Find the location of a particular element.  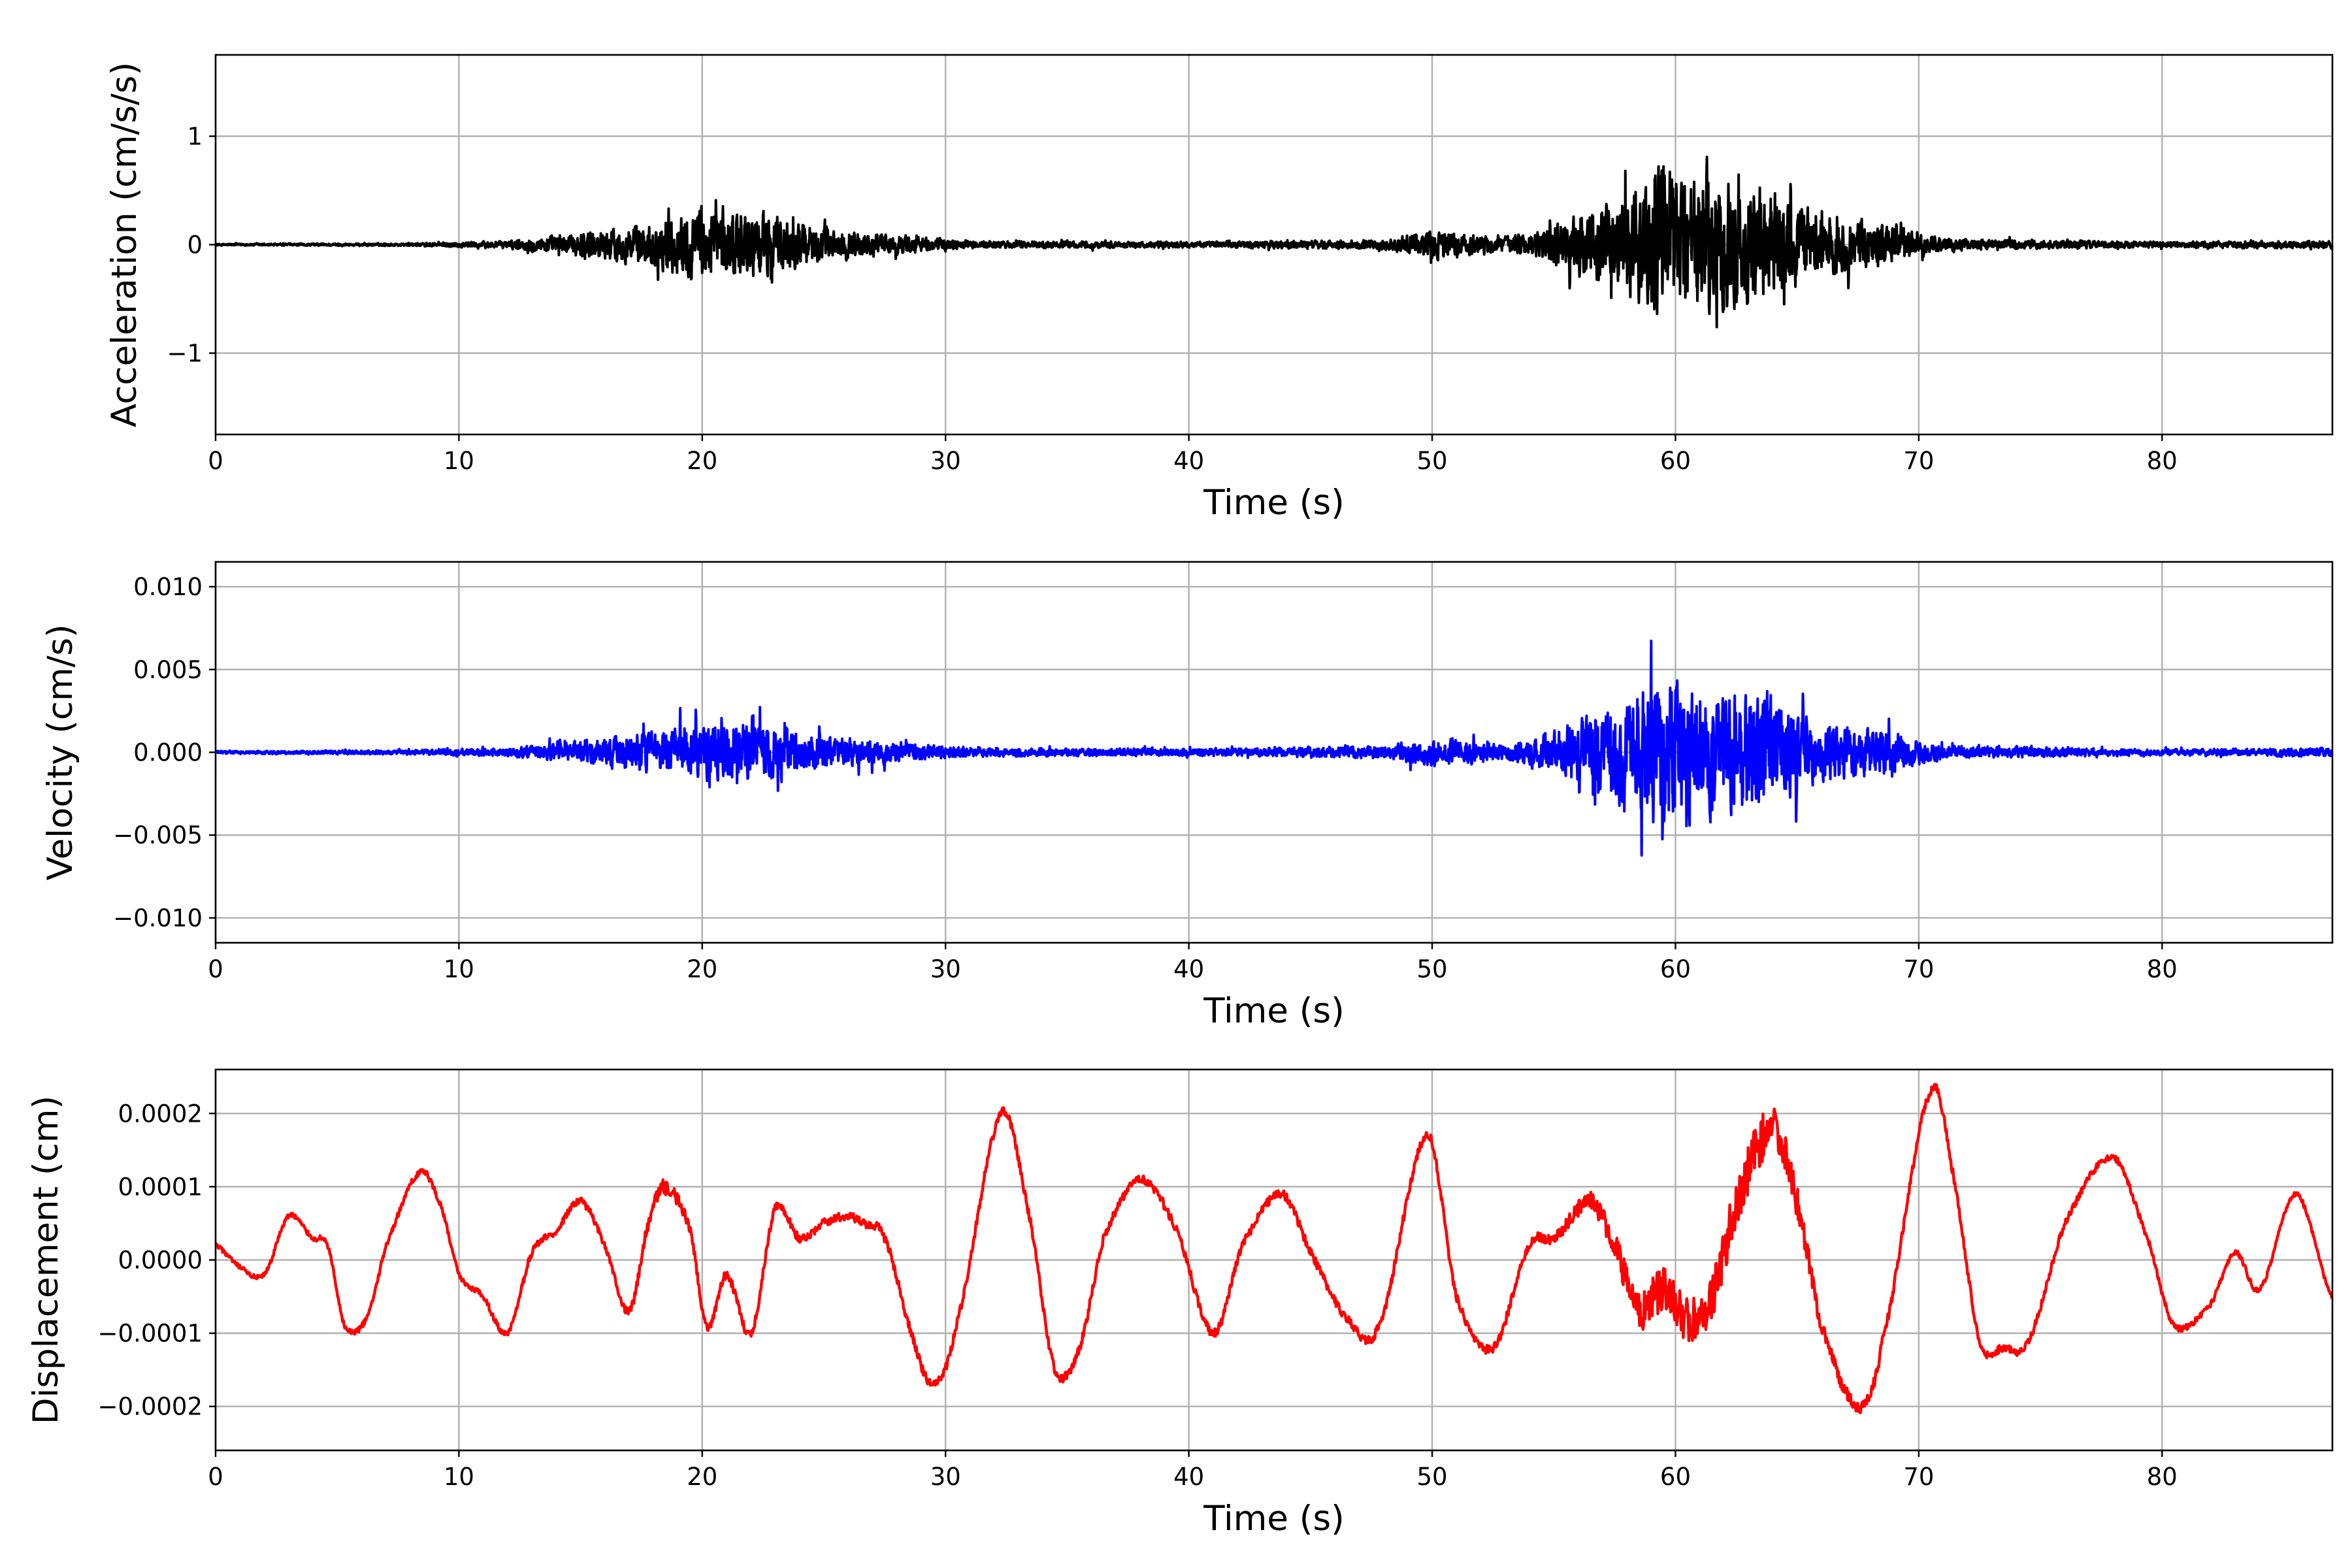

displacement-panel-xtick-label: 30 is located at coordinates (945, 1477).